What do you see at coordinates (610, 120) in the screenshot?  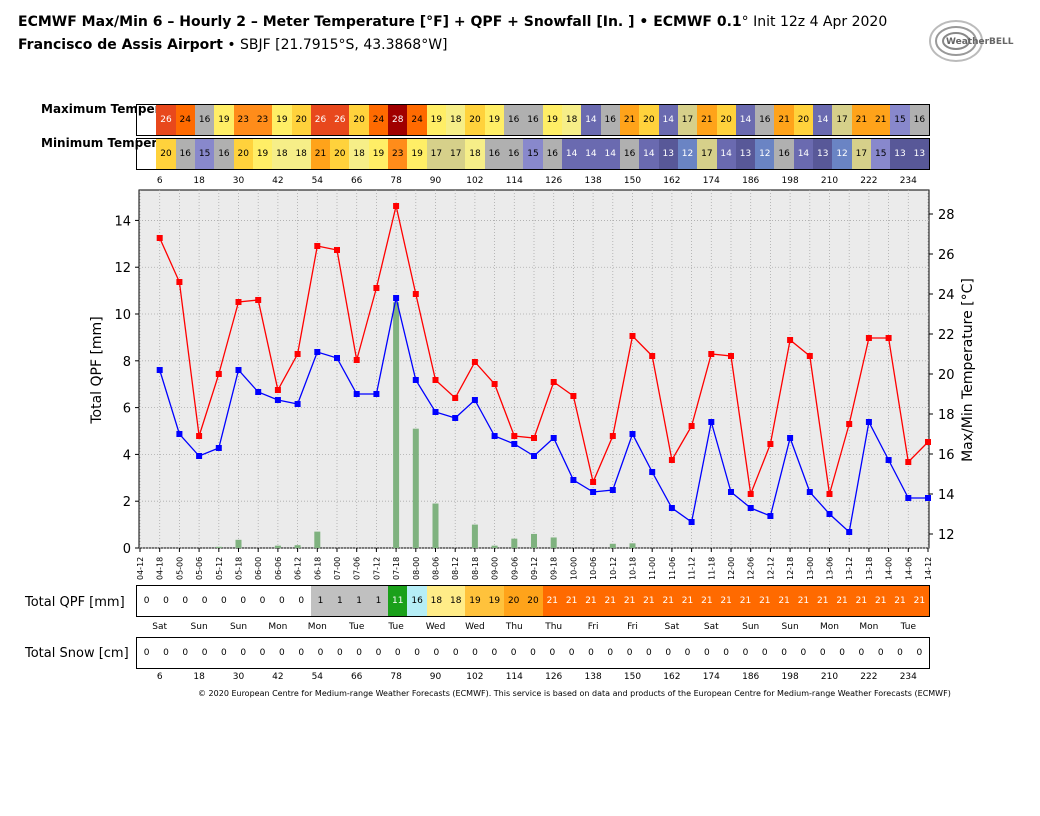 I see `max-temp-cell: 16` at bounding box center [610, 120].